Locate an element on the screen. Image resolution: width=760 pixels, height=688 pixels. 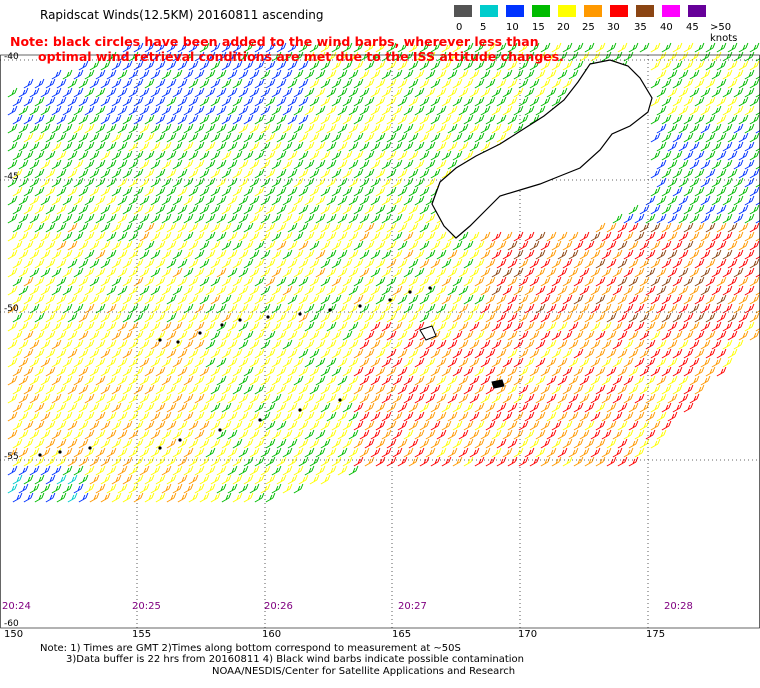
latitude-tick-label: -60 is located at coordinates (11, 624).